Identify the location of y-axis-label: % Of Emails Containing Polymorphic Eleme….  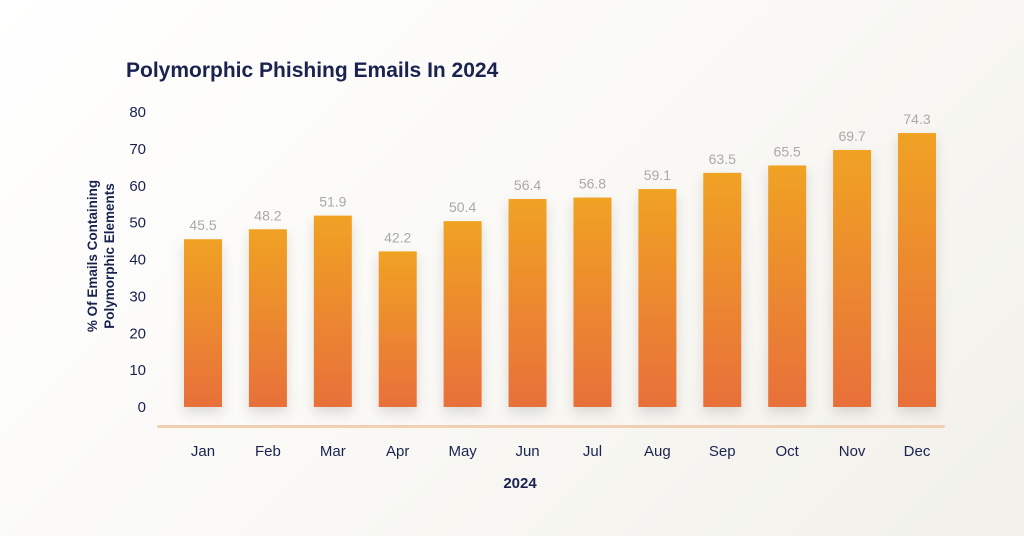
(101, 256).